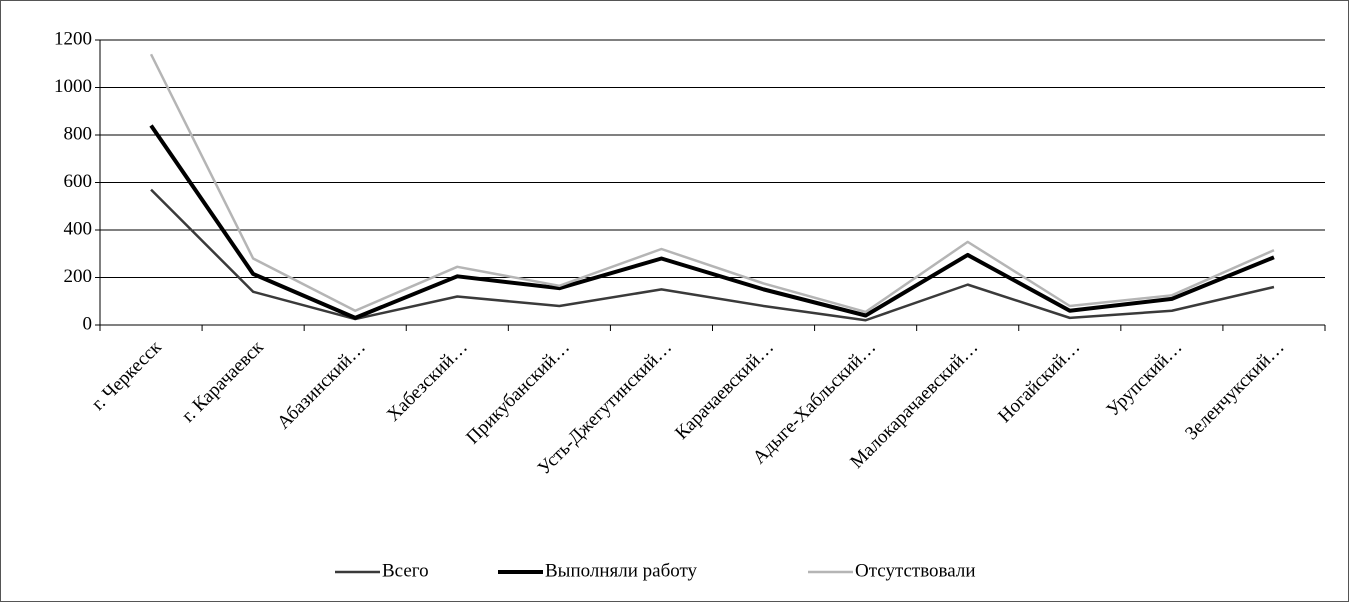 The width and height of the screenshot is (1349, 602). I want to click on y-tick-label: 1200, so click(73, 38).